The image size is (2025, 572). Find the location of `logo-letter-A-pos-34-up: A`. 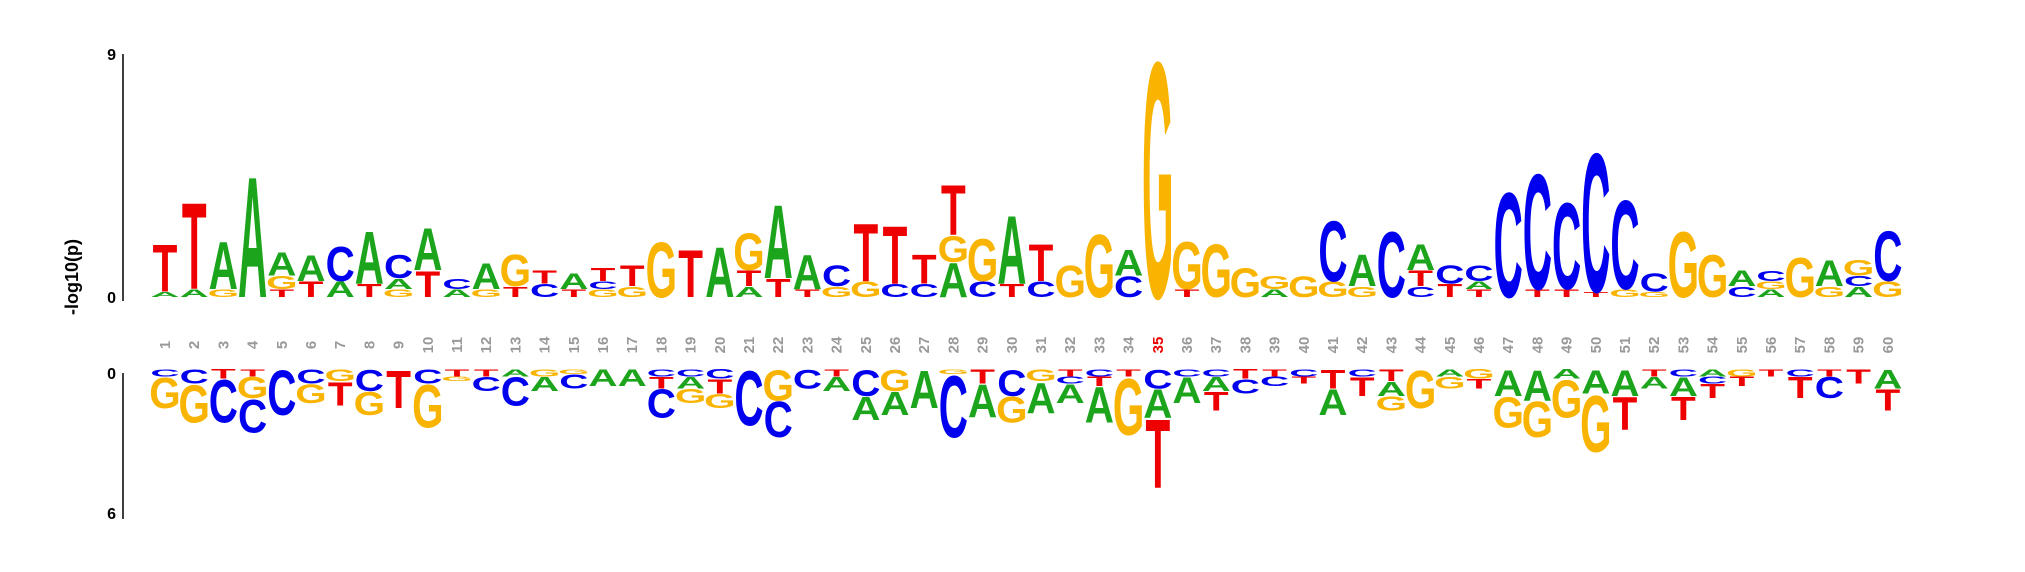

logo-letter-A-pos-34-up: A is located at coordinates (1128, 263).